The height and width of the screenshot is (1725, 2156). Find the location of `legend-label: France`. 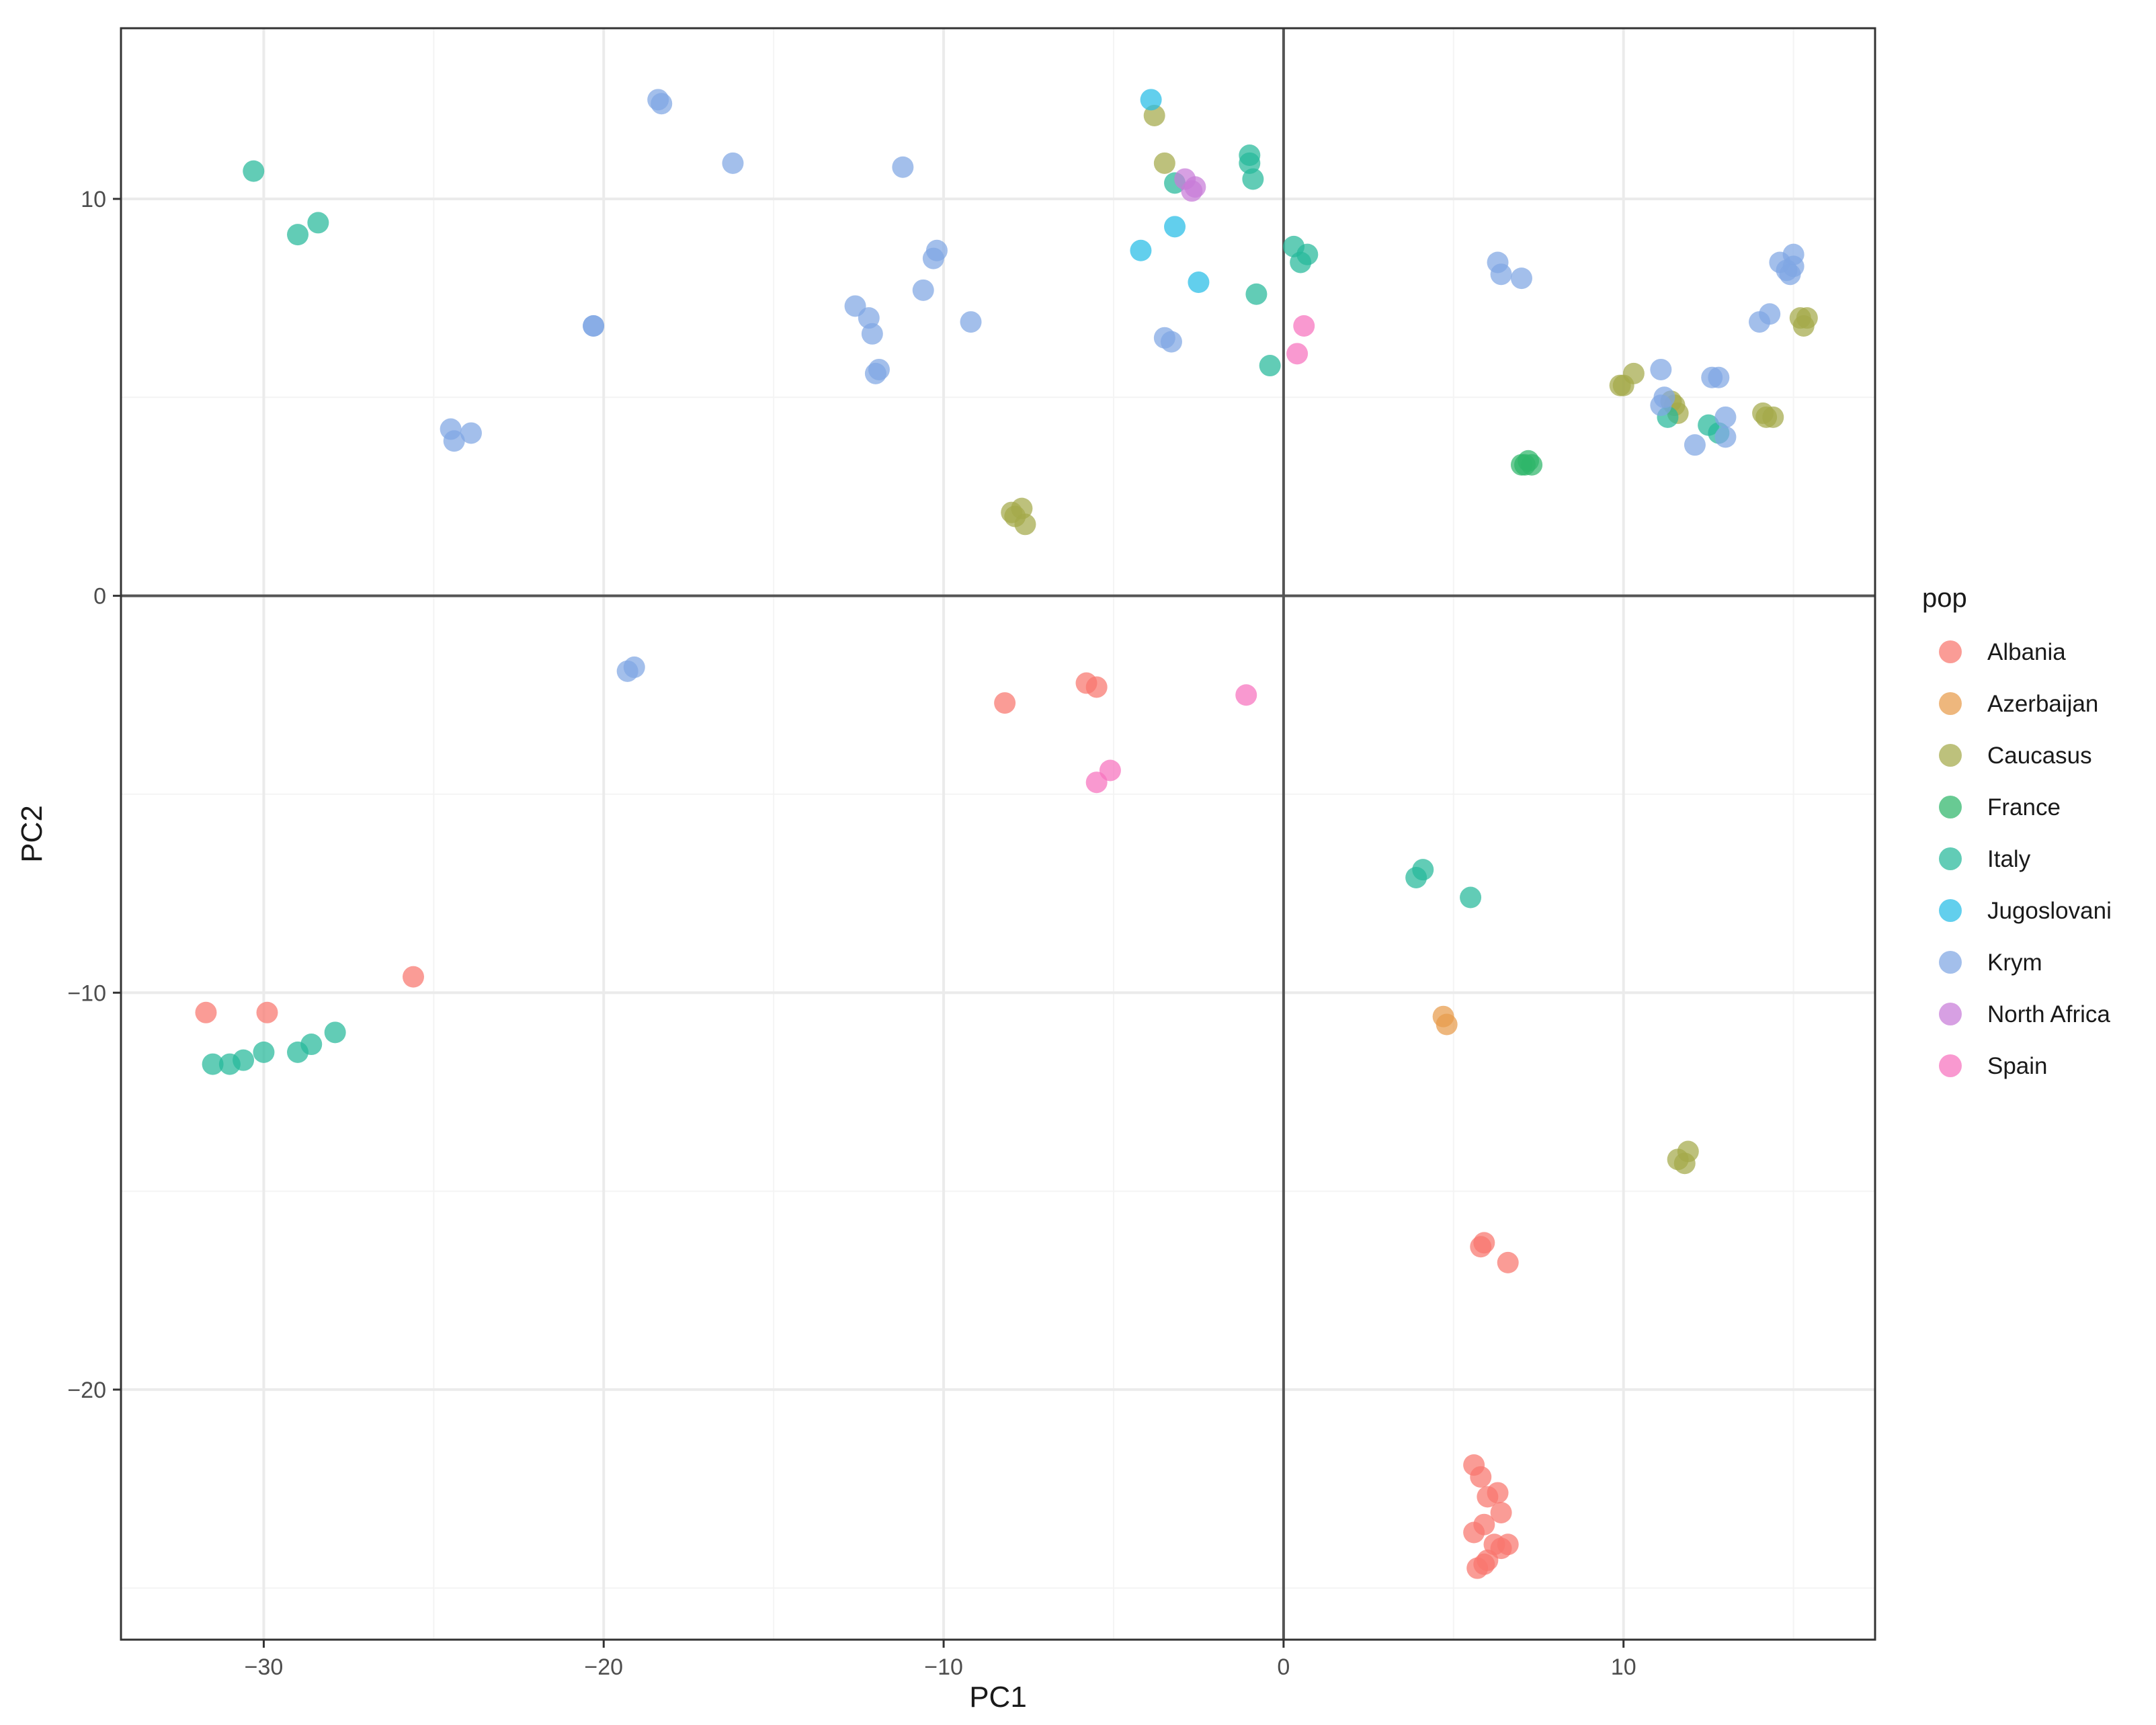

legend-label: France is located at coordinates (2024, 808).